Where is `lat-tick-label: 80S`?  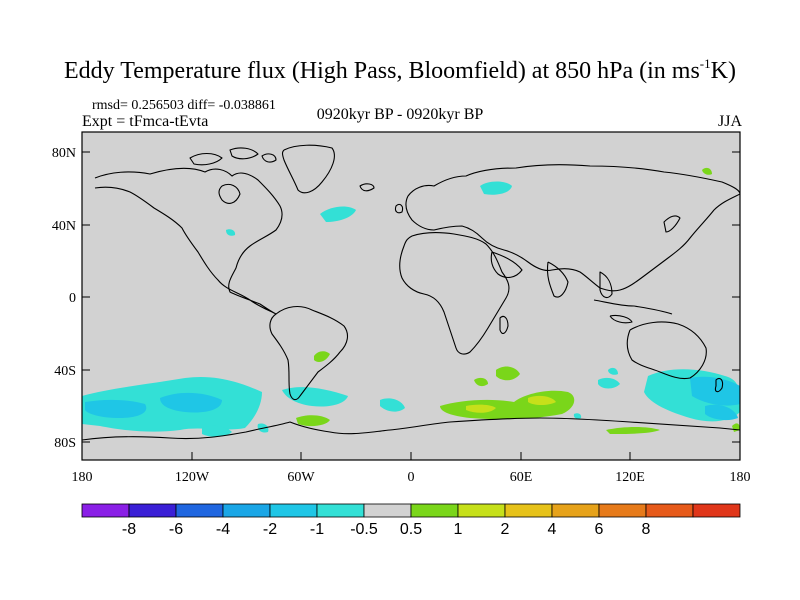
lat-tick-label: 80S is located at coordinates (65, 443).